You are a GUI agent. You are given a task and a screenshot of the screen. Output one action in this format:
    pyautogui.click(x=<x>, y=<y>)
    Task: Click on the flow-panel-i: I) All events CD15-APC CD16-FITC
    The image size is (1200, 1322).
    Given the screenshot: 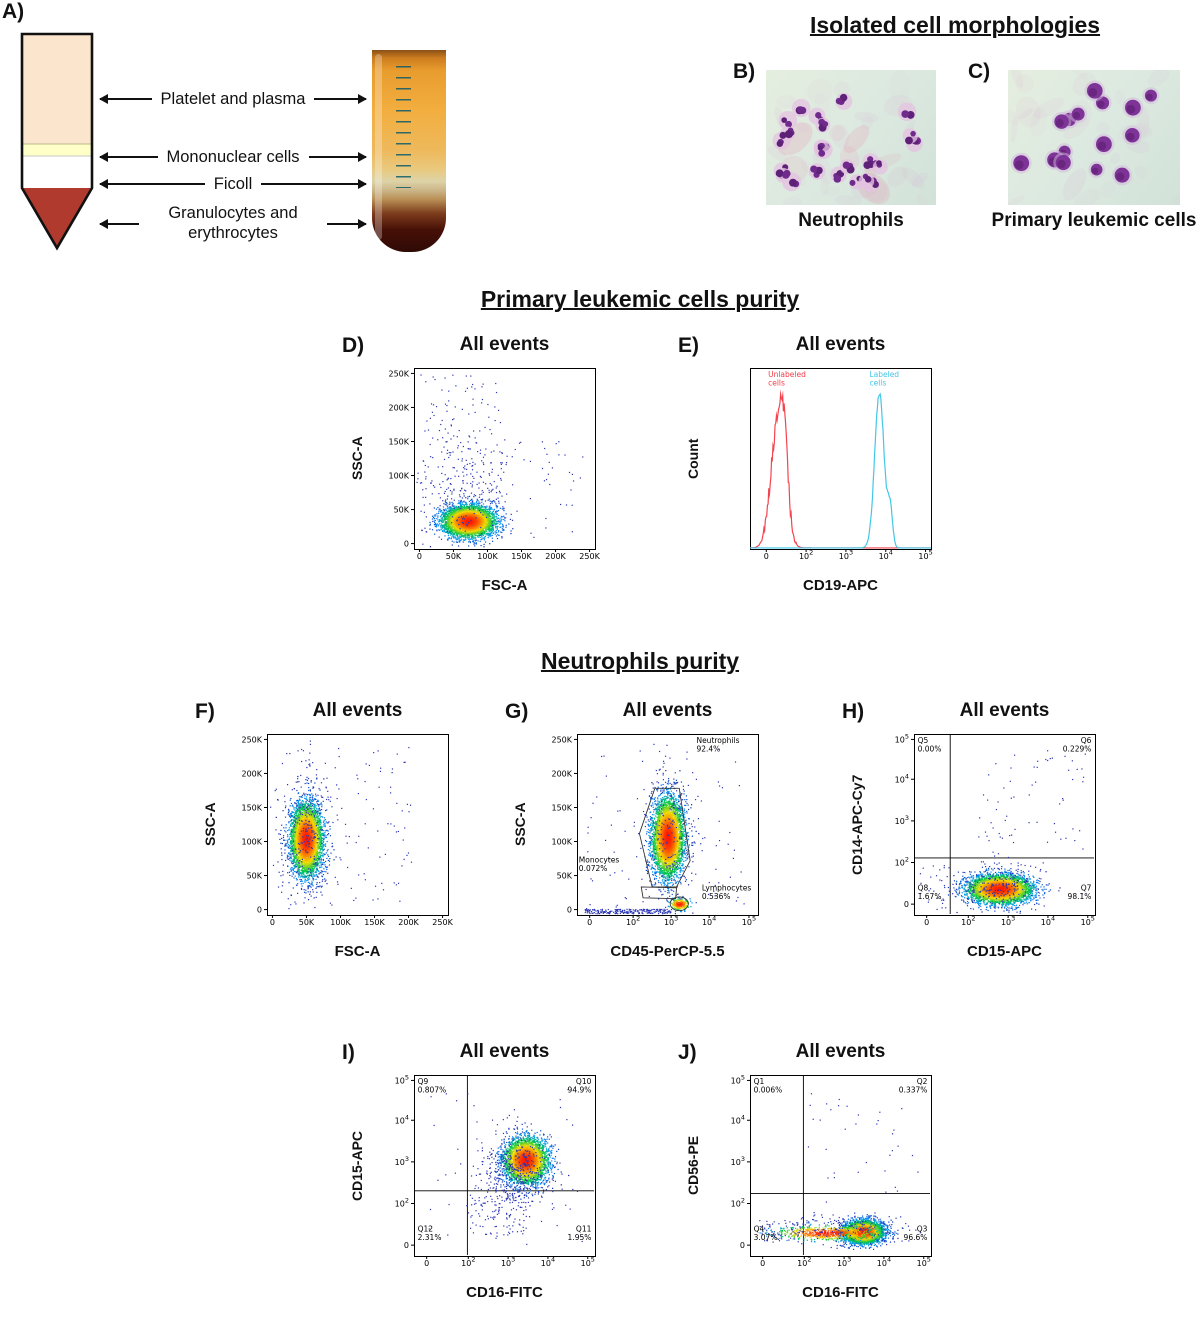 What is the action you would take?
    pyautogui.click(x=472, y=1171)
    